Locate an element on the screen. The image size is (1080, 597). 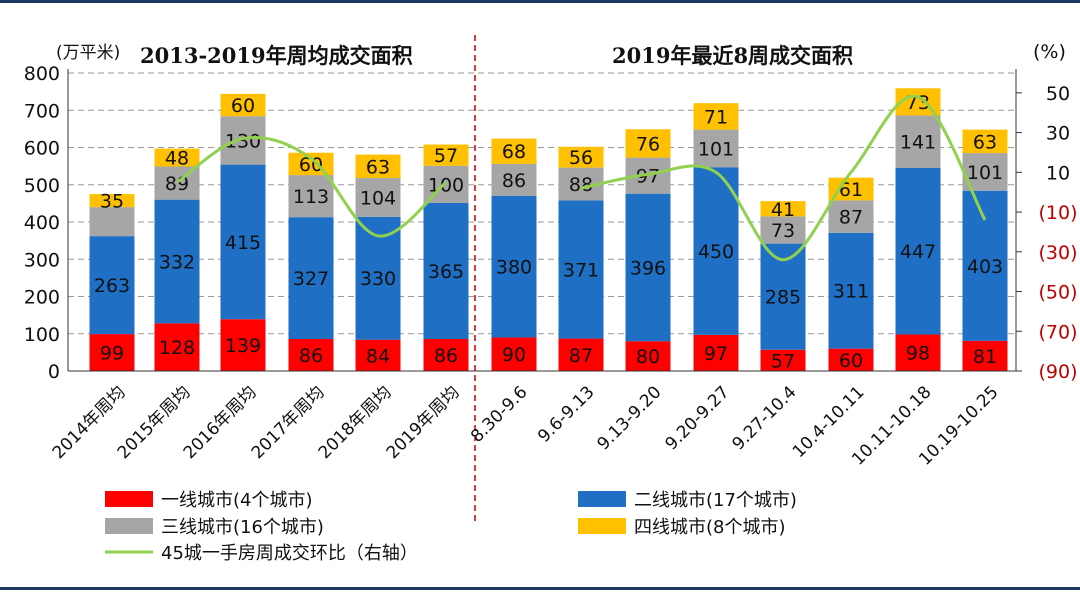
left-tick-label: 800 is located at coordinates (42, 74).